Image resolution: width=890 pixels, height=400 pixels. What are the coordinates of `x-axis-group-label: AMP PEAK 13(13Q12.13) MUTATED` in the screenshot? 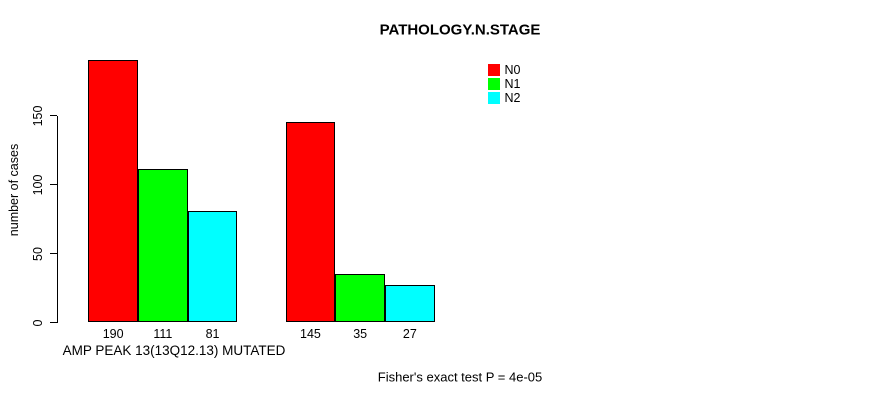 It's located at (174, 350).